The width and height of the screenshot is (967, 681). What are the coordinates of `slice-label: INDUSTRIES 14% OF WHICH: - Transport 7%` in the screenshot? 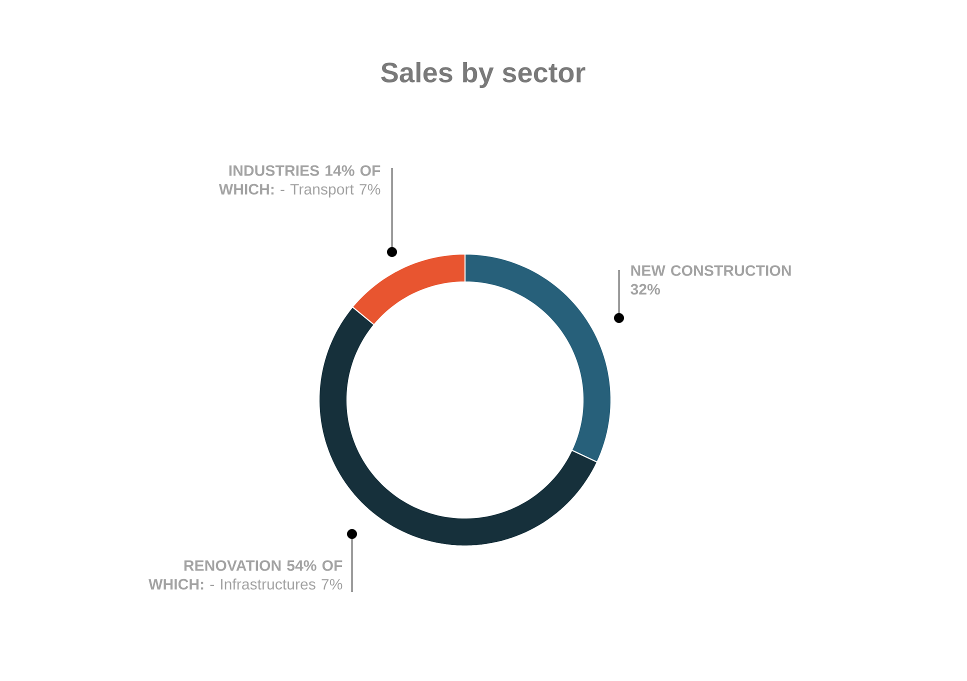 It's located at (299, 181).